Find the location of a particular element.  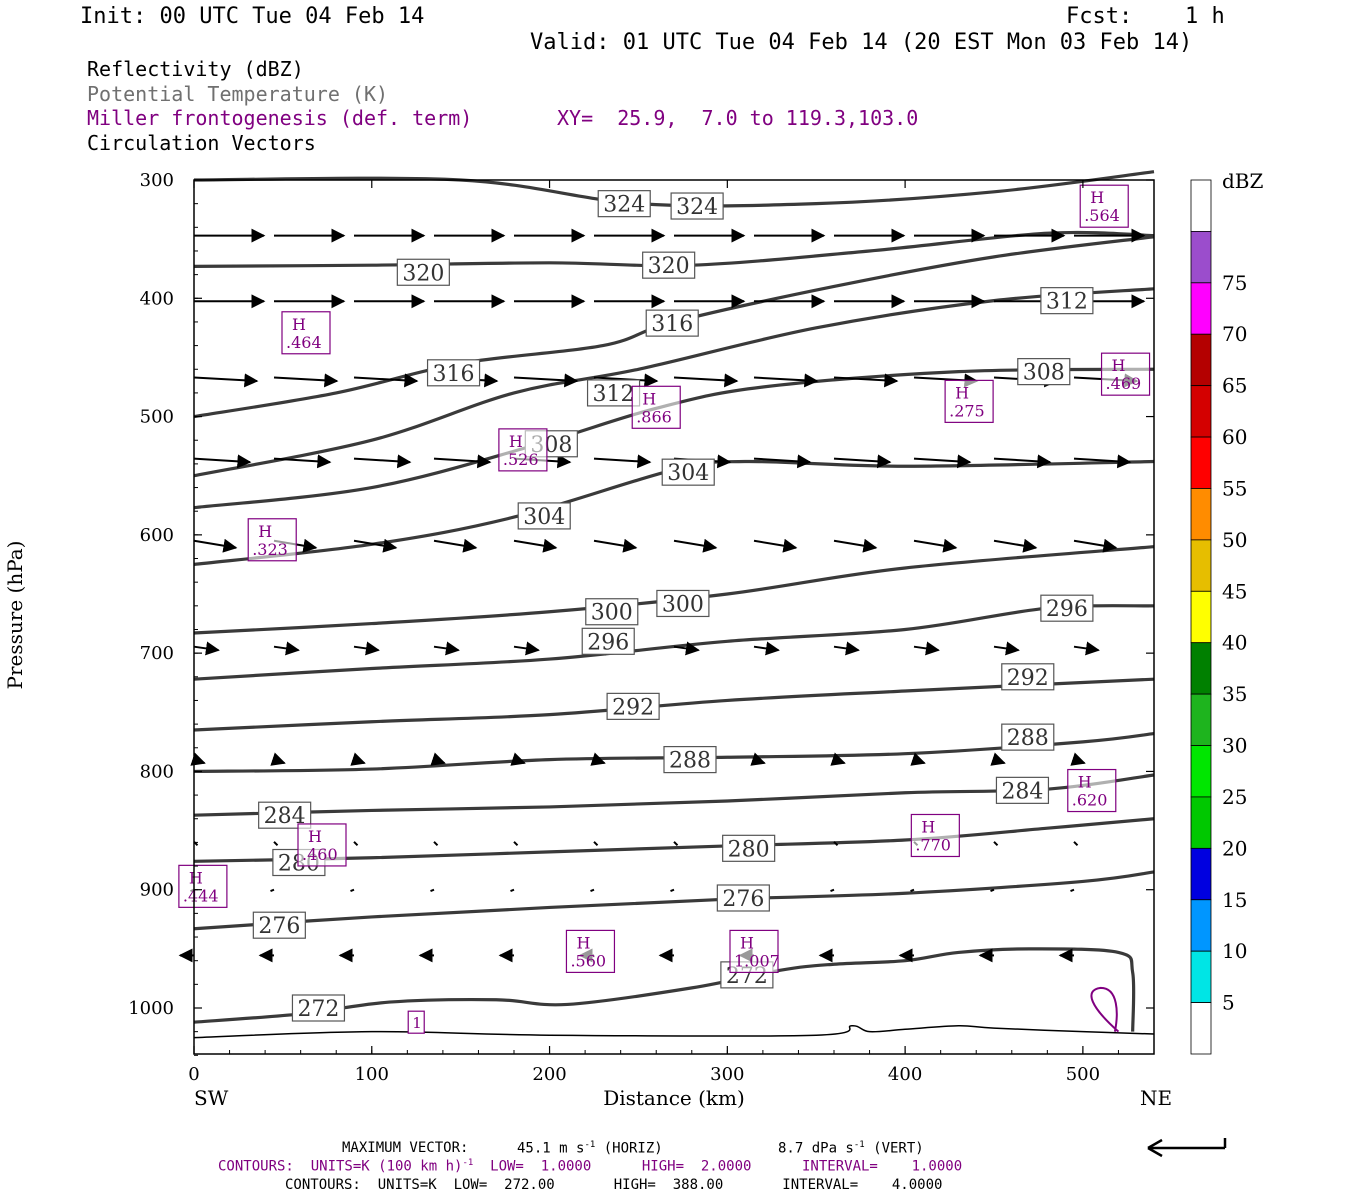

theta-label-280: 280 is located at coordinates (749, 848).